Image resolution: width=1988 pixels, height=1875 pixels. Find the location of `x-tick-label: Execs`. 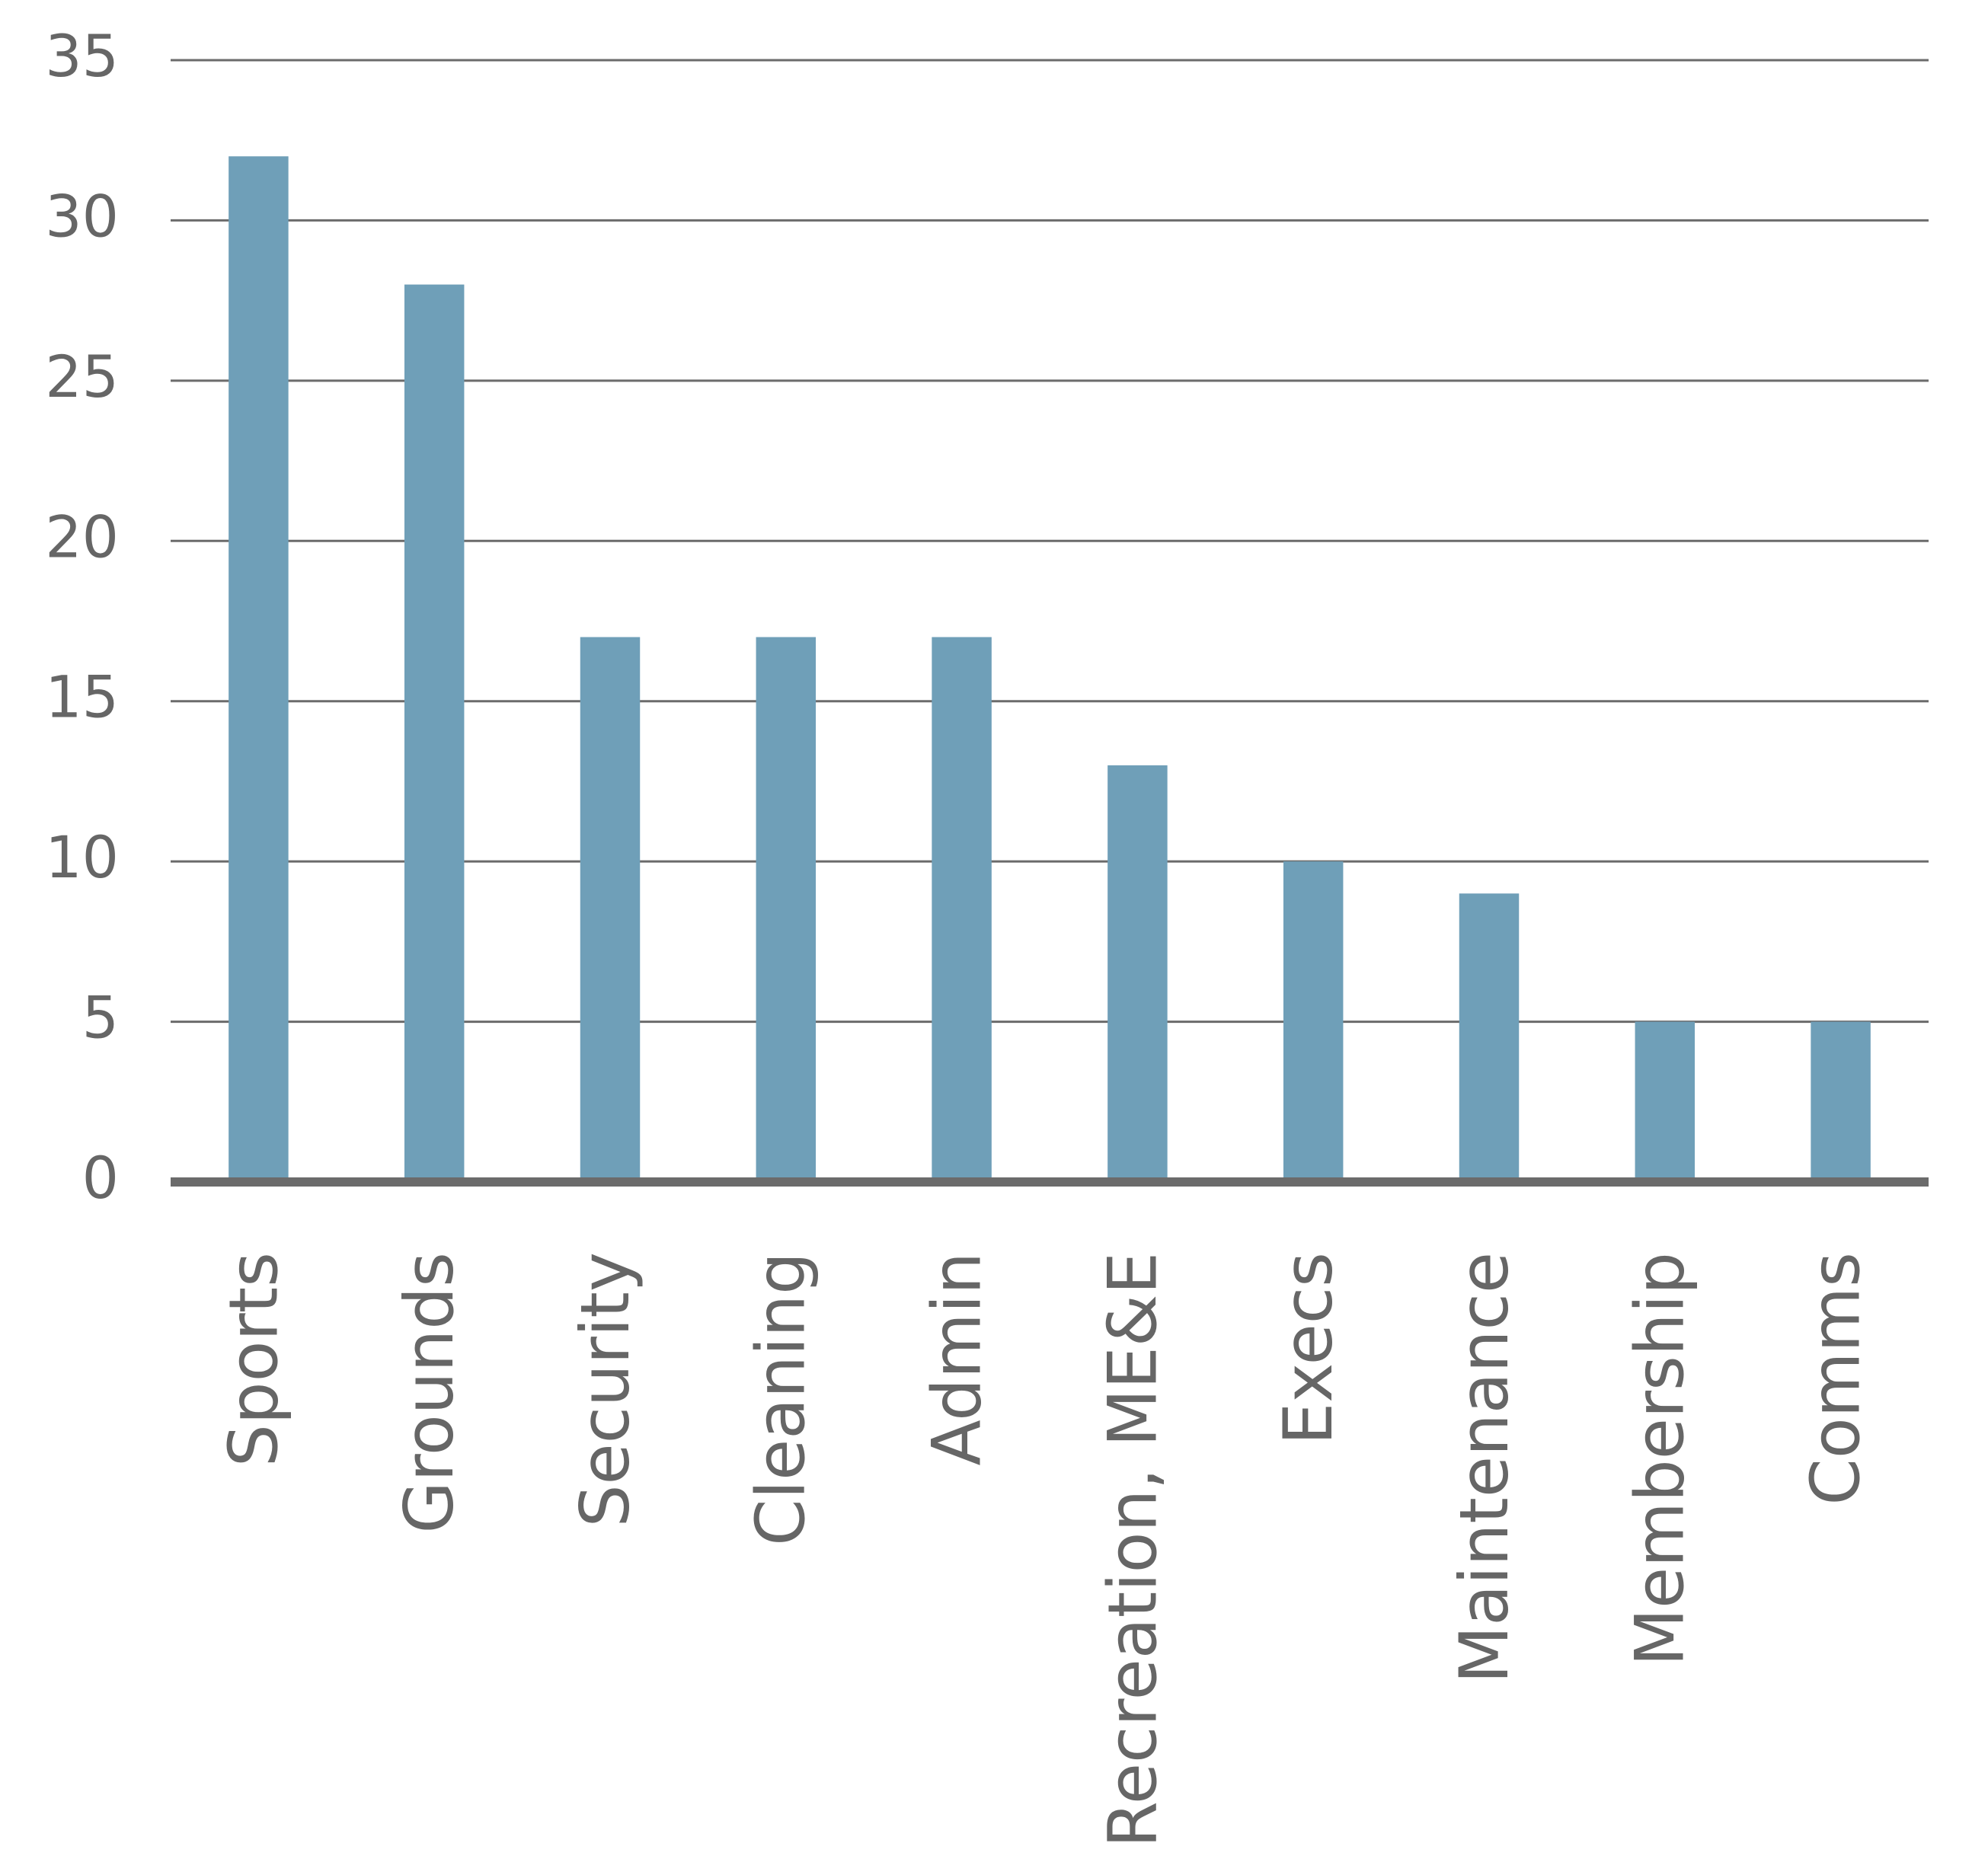

x-tick-label: Execs is located at coordinates (1308, 1348).